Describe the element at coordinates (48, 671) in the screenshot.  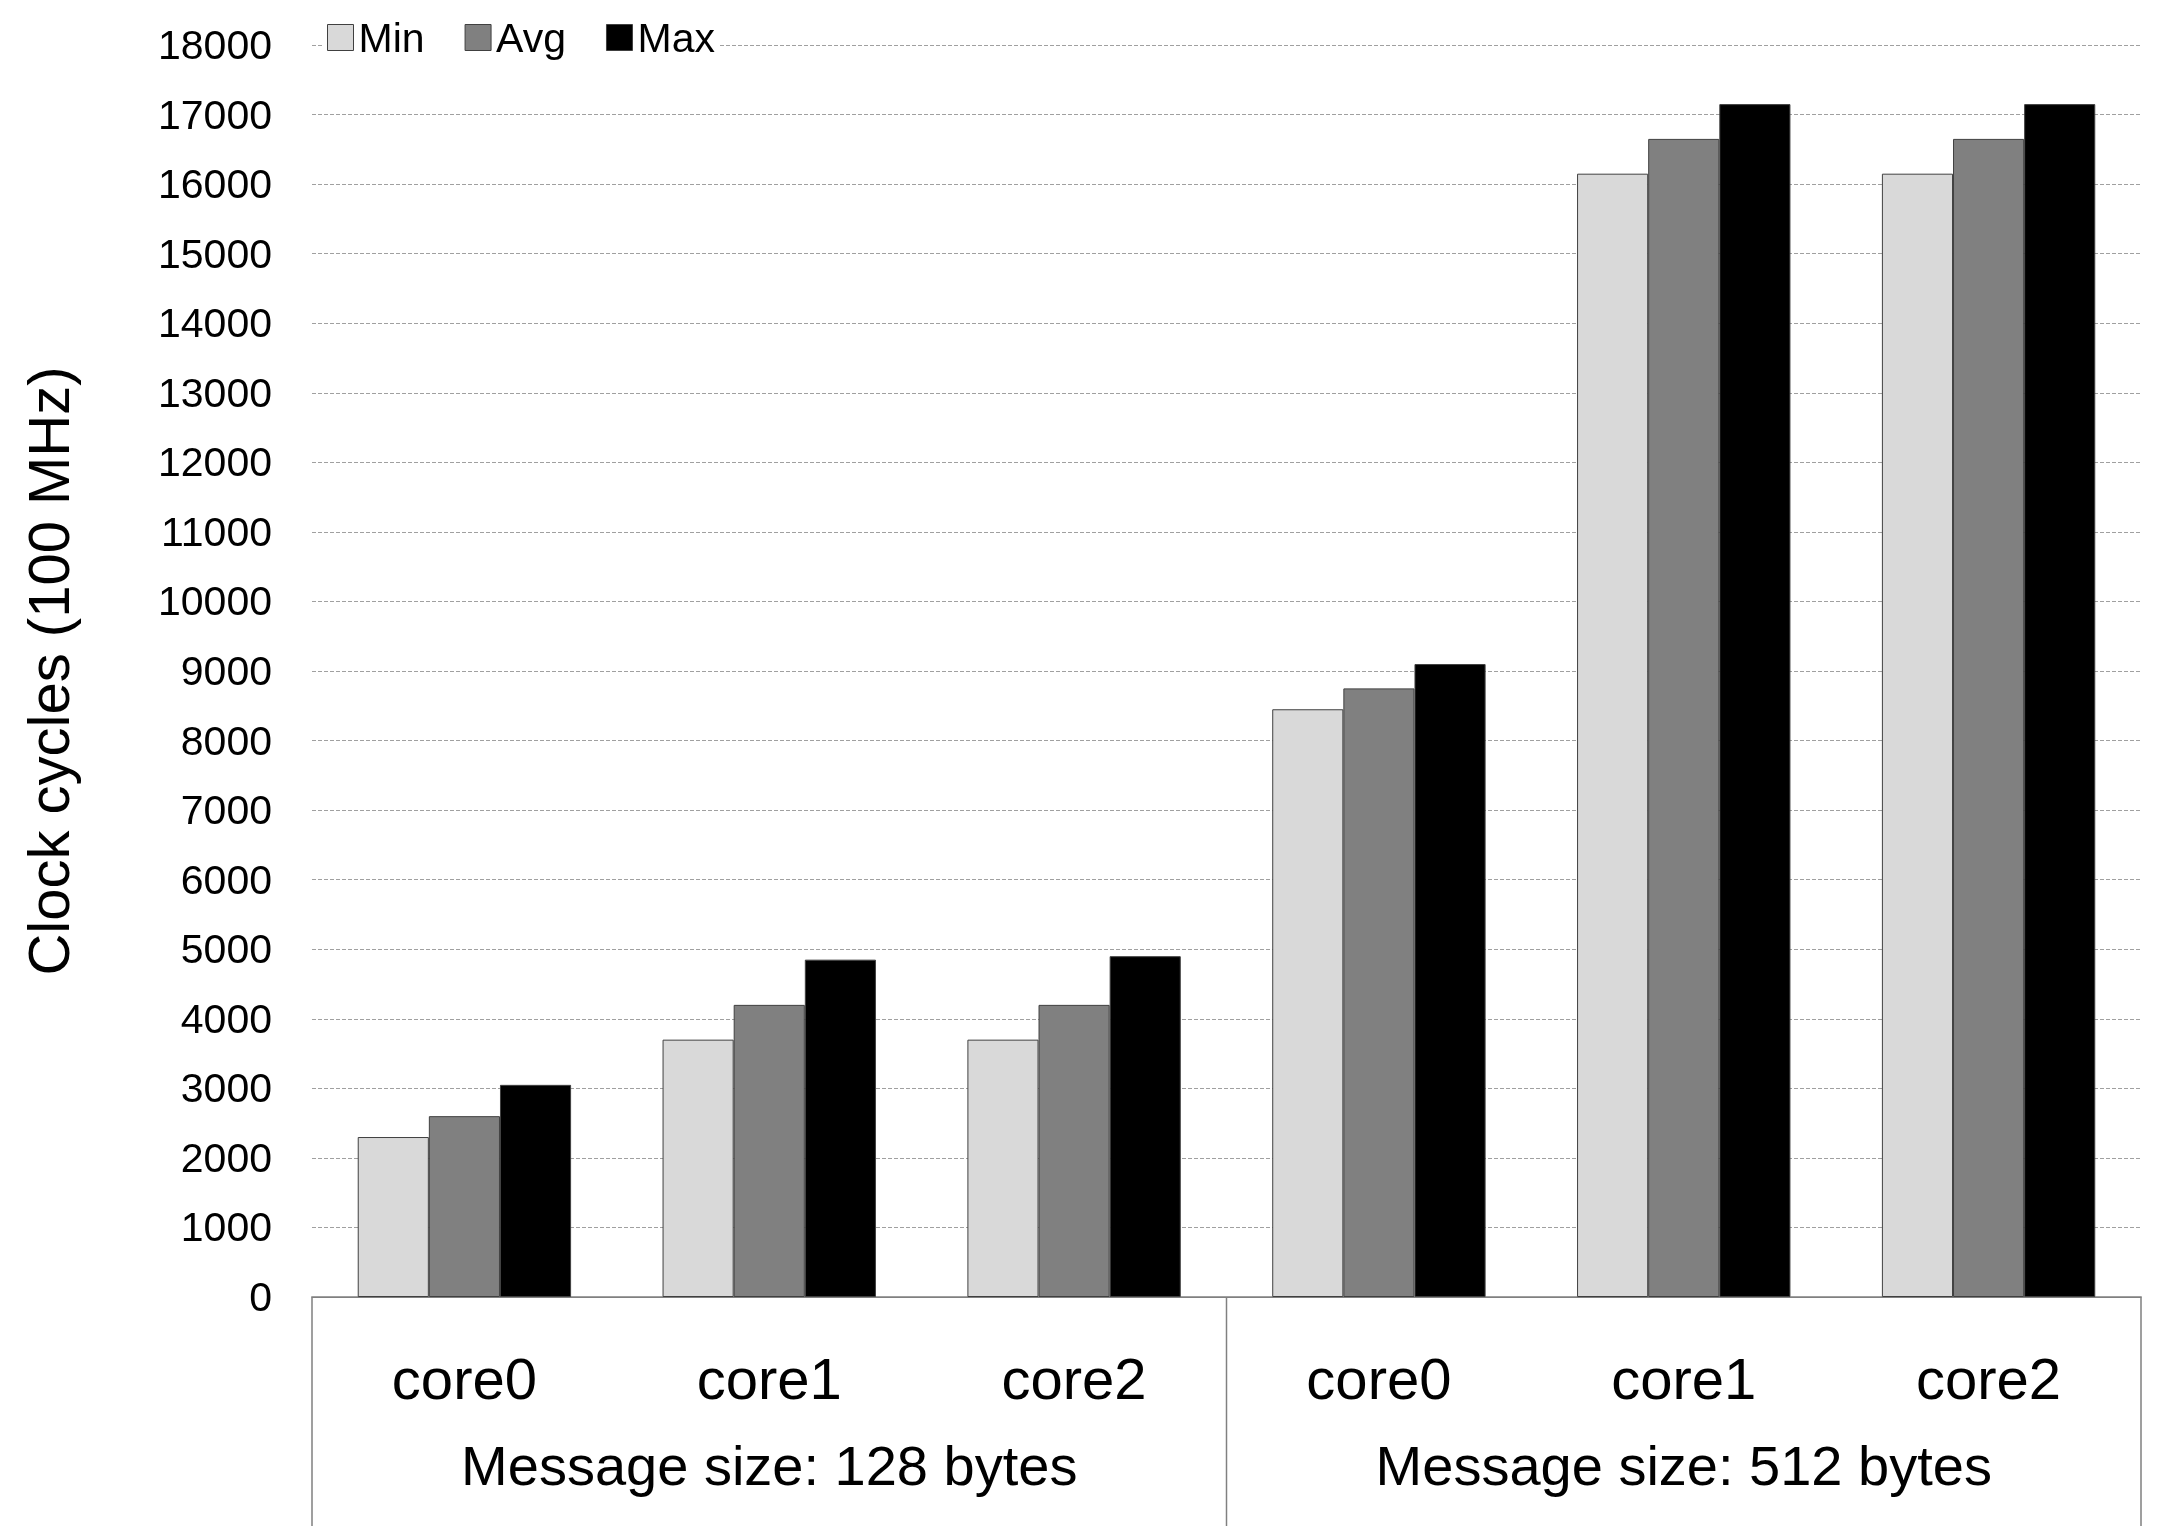
I see `y-axis-title: Clock cycles (100 MHz)` at that location.